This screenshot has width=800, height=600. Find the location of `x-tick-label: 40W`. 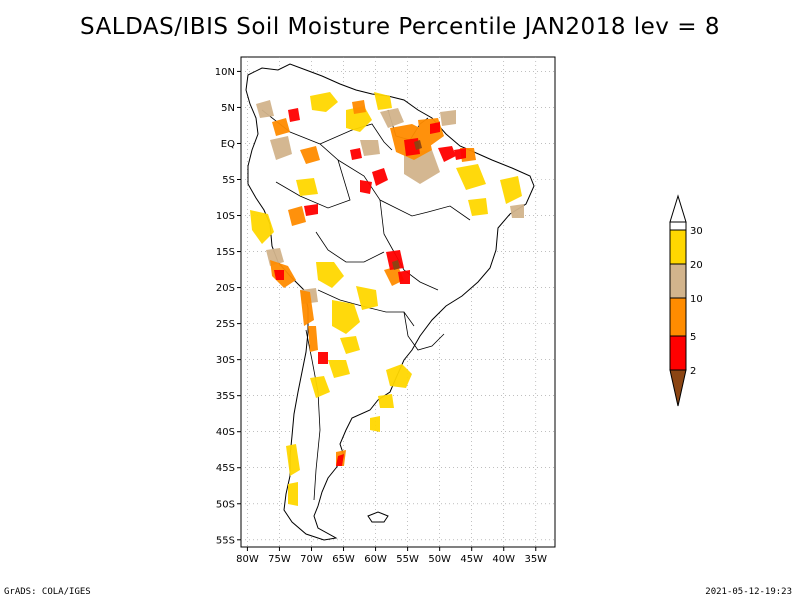

x-tick-label: 40W is located at coordinates (503, 559).